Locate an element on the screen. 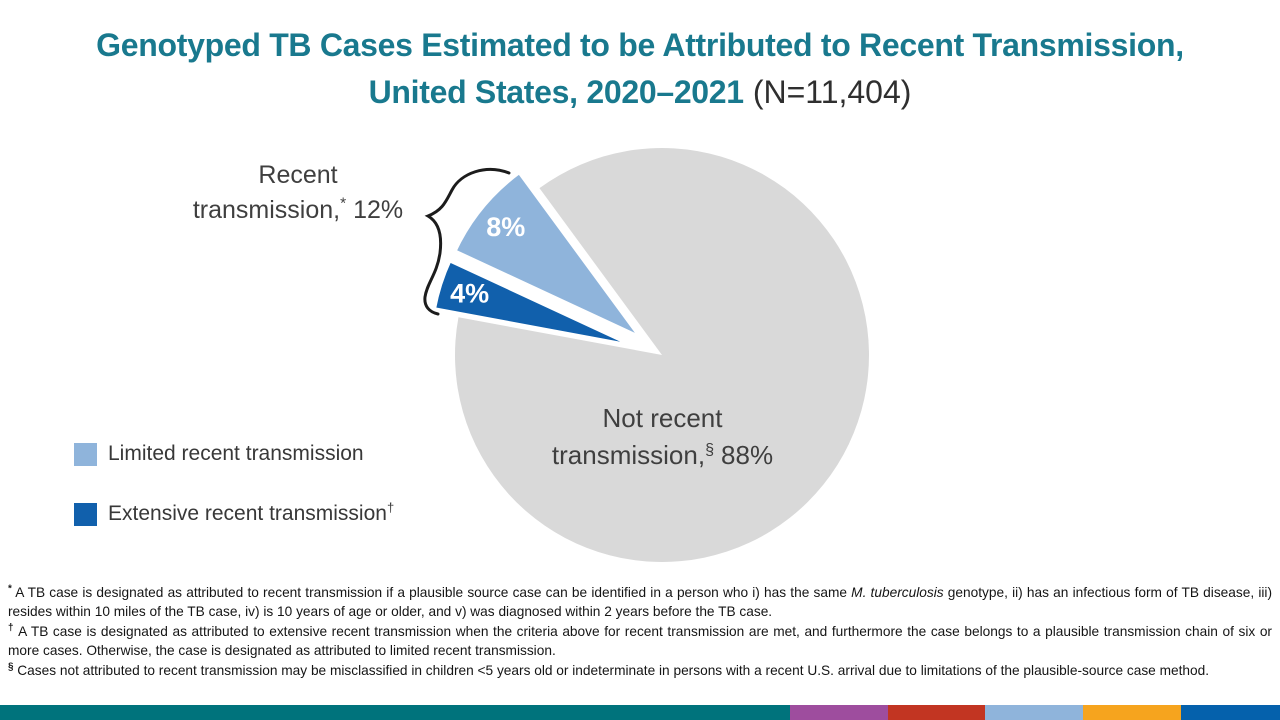 Image resolution: width=1280 pixels, height=720 pixels. recent-annotation-line1: Recent is located at coordinates (298, 175).